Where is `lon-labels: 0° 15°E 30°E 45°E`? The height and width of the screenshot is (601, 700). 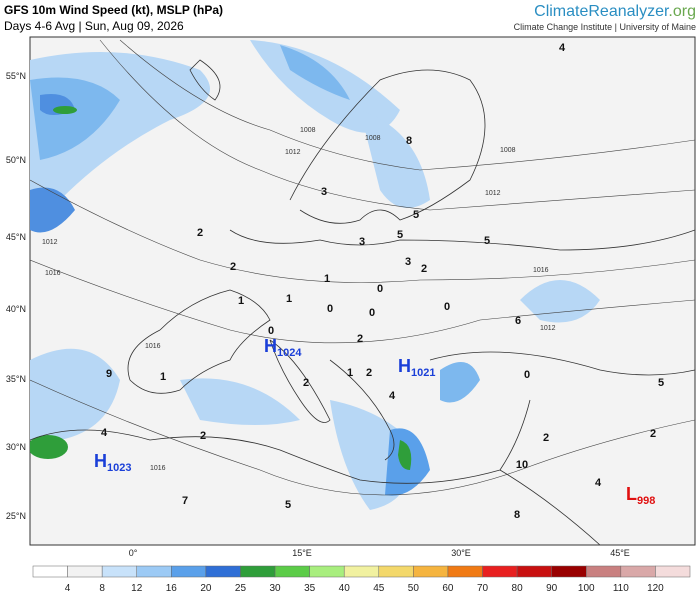 lon-labels: 0° 15°E 30°E 45°E is located at coordinates (379, 553).